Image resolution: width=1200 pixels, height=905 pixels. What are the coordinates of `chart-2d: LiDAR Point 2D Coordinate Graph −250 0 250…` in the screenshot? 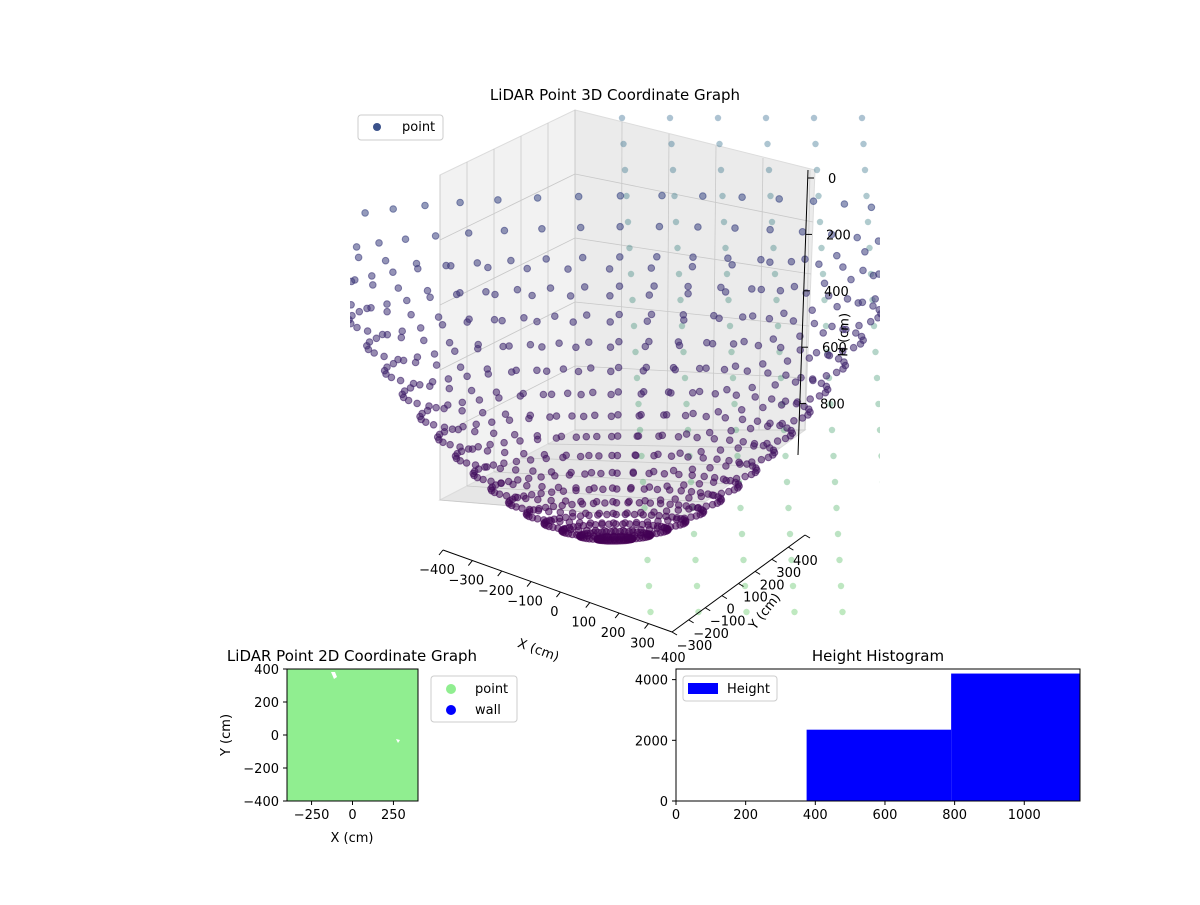 It's located at (368, 746).